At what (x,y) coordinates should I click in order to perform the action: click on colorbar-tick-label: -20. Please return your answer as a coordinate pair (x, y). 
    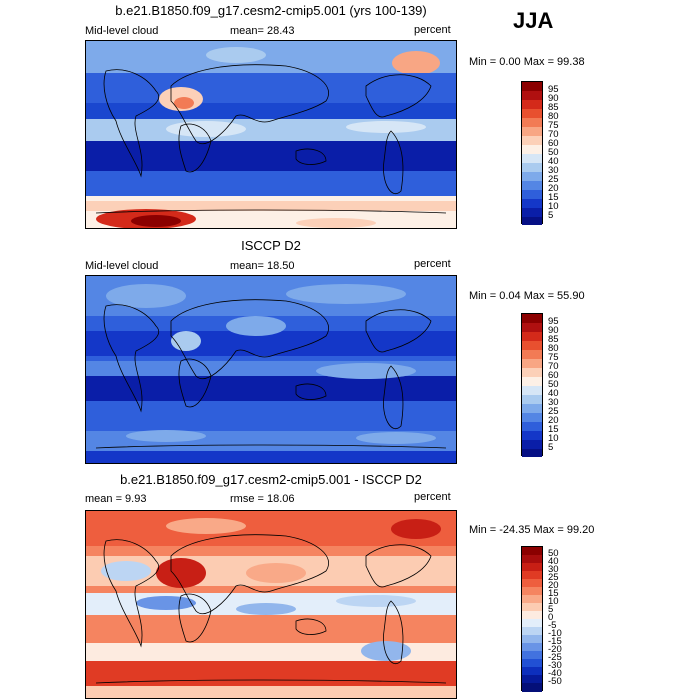
    Looking at the image, I should click on (555, 649).